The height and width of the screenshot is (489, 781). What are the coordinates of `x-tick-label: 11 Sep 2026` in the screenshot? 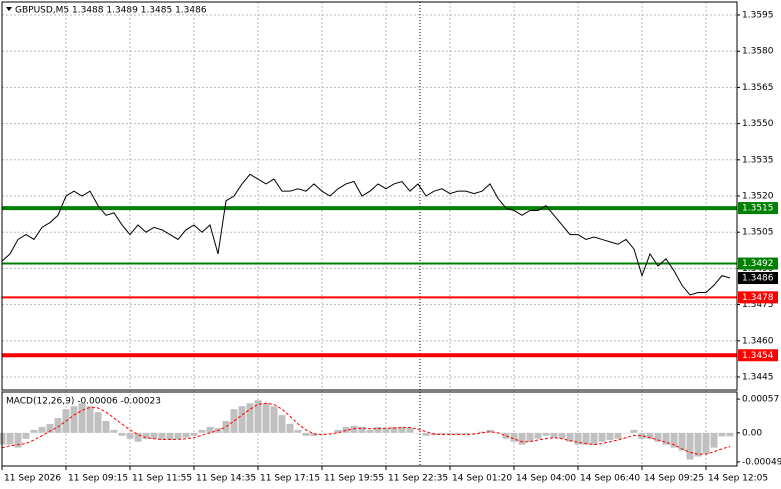 It's located at (32, 479).